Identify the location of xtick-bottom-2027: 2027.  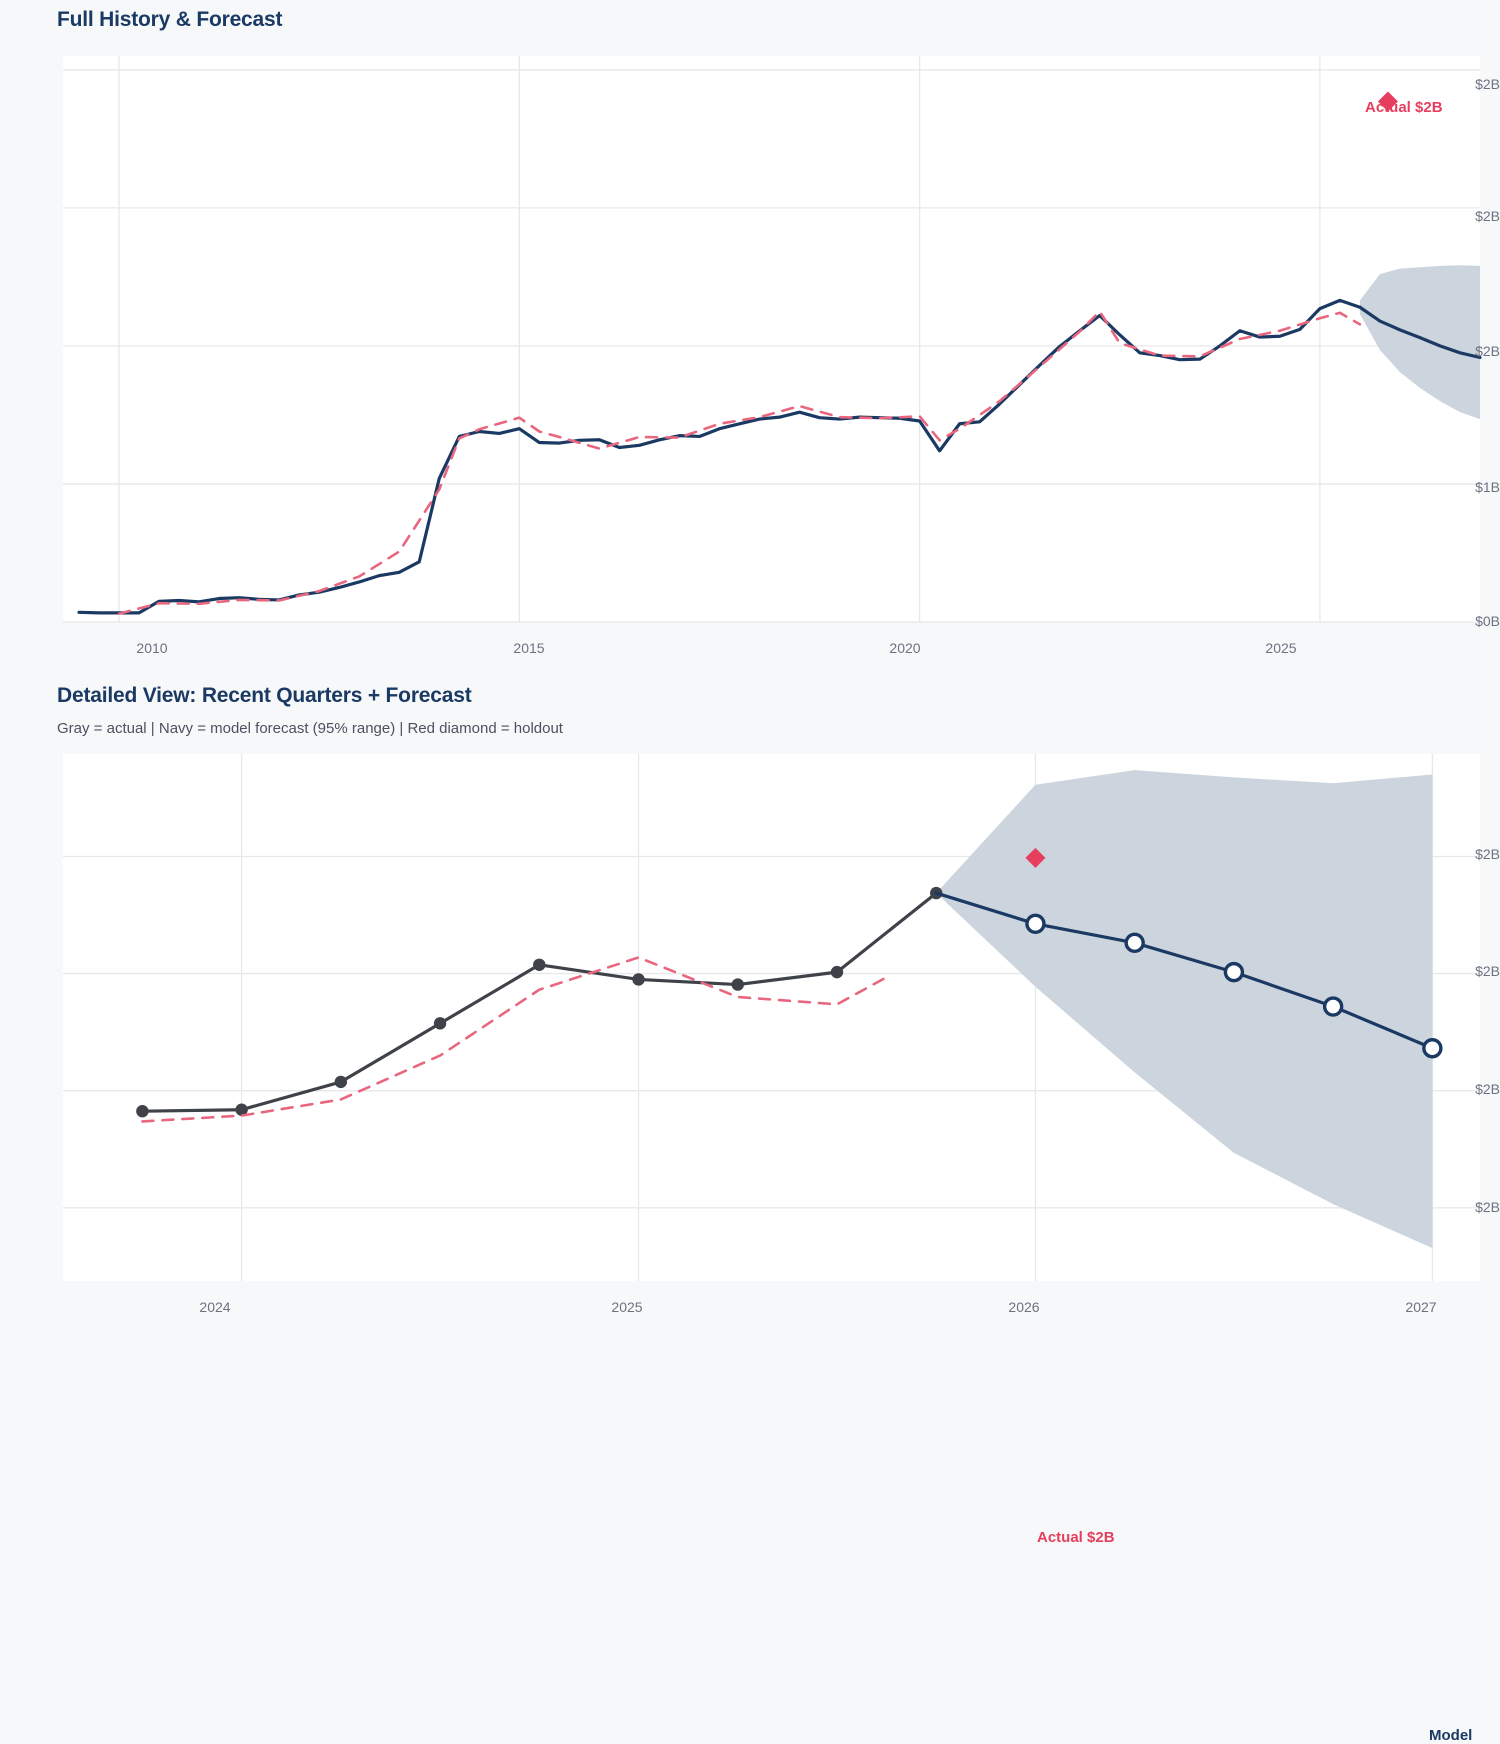
(1421, 1307).